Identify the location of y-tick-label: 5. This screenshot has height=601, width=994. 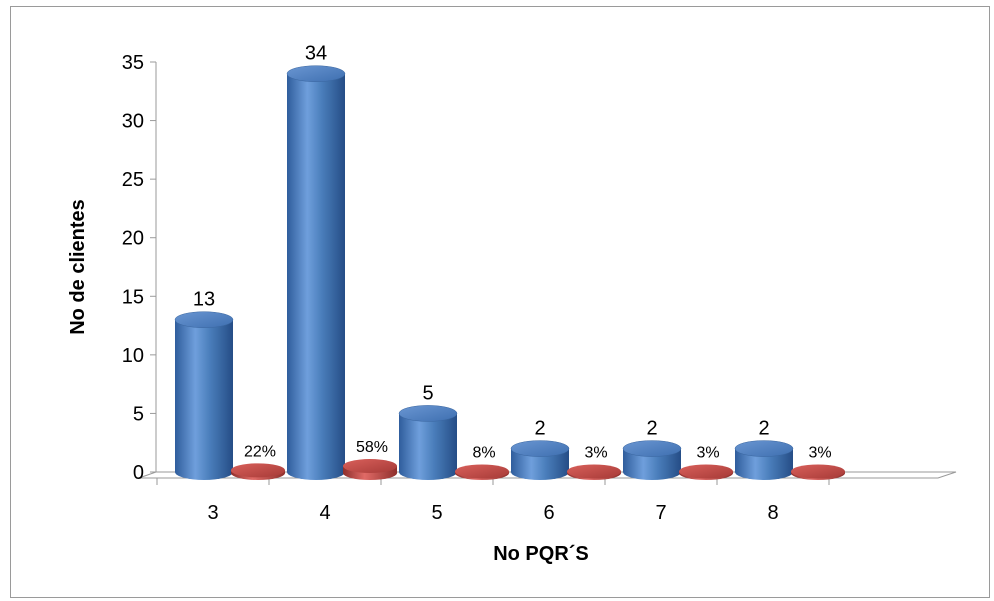
(138, 414).